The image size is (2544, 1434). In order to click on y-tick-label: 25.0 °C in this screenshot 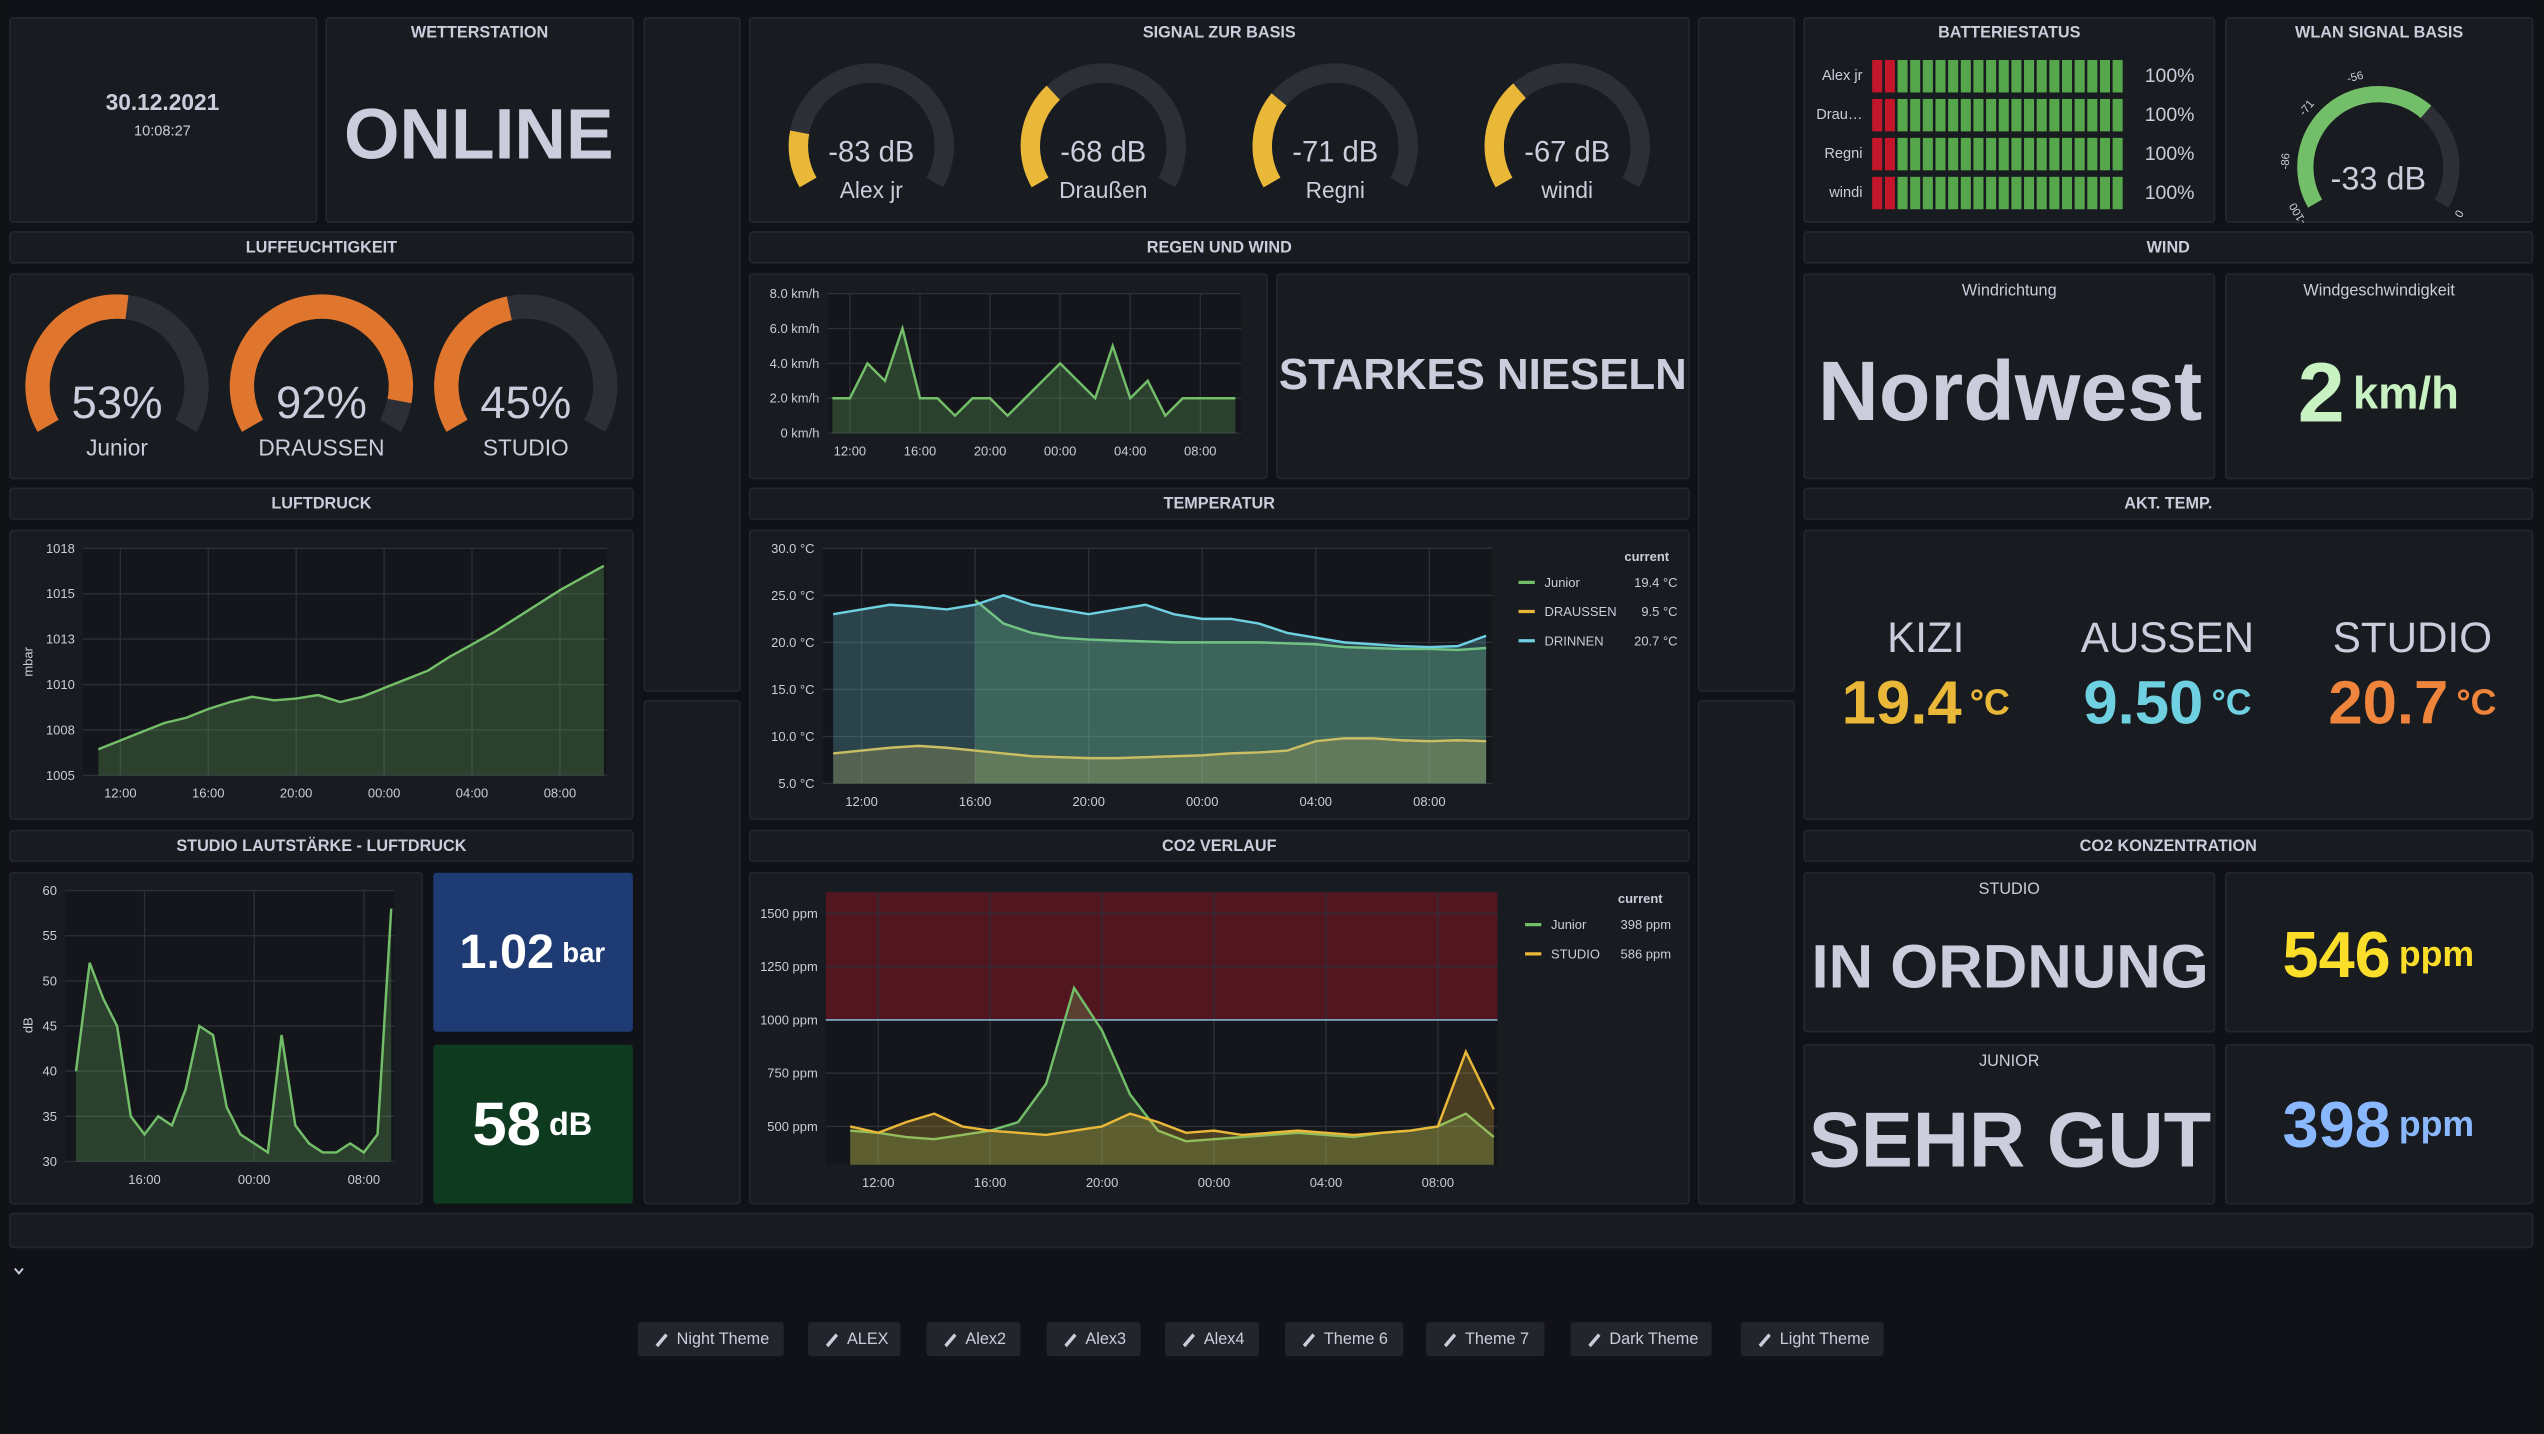, I will do `click(792, 595)`.